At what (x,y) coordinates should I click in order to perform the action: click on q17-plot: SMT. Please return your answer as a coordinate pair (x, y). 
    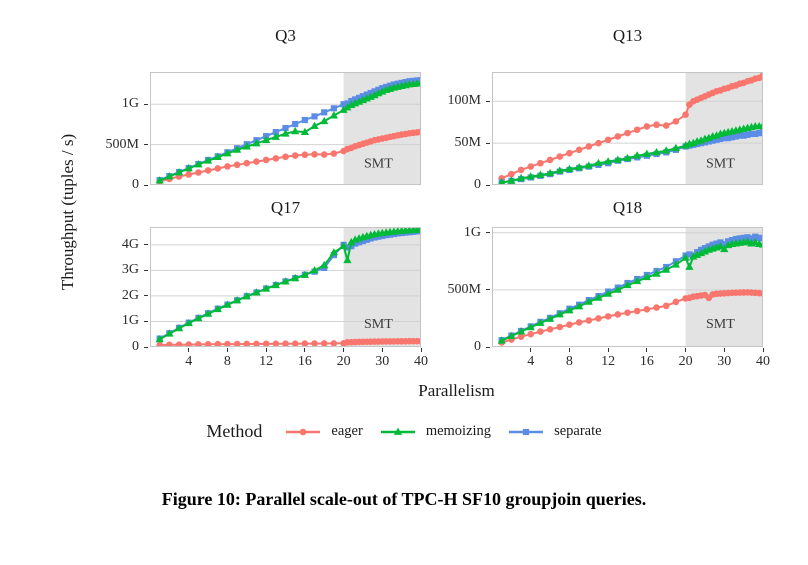
    Looking at the image, I should click on (285, 287).